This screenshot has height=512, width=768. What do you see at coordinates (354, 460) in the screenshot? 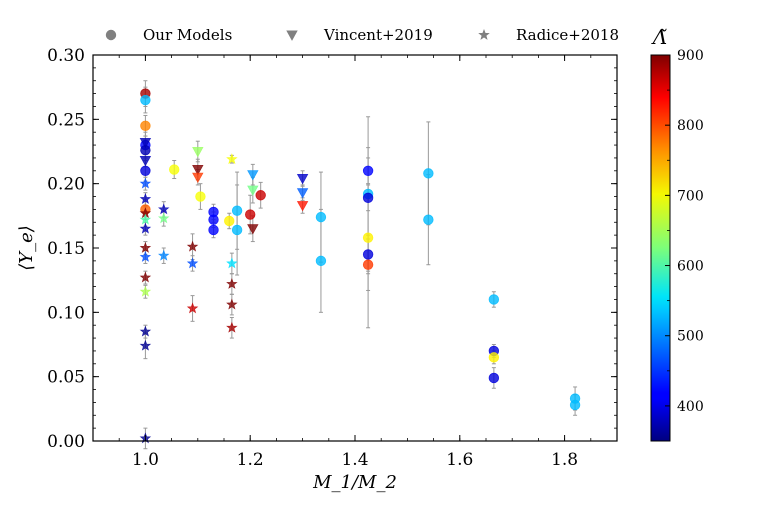
I see `x-tick-label: 1.4` at bounding box center [354, 460].